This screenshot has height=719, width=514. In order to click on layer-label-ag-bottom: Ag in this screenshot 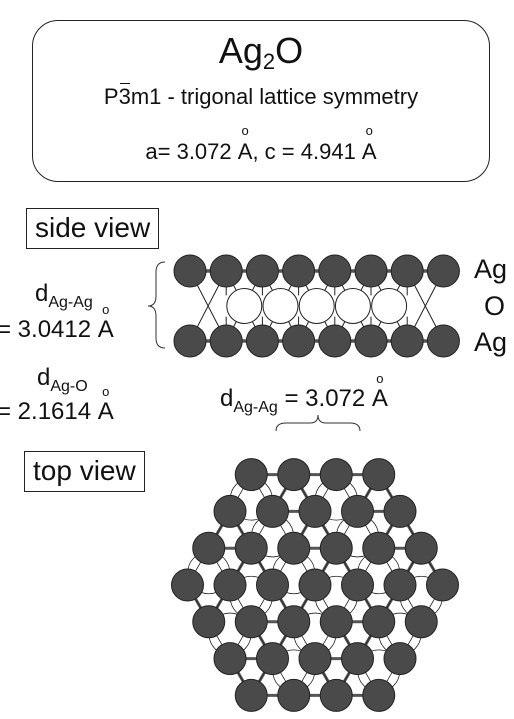, I will do `click(491, 342)`.